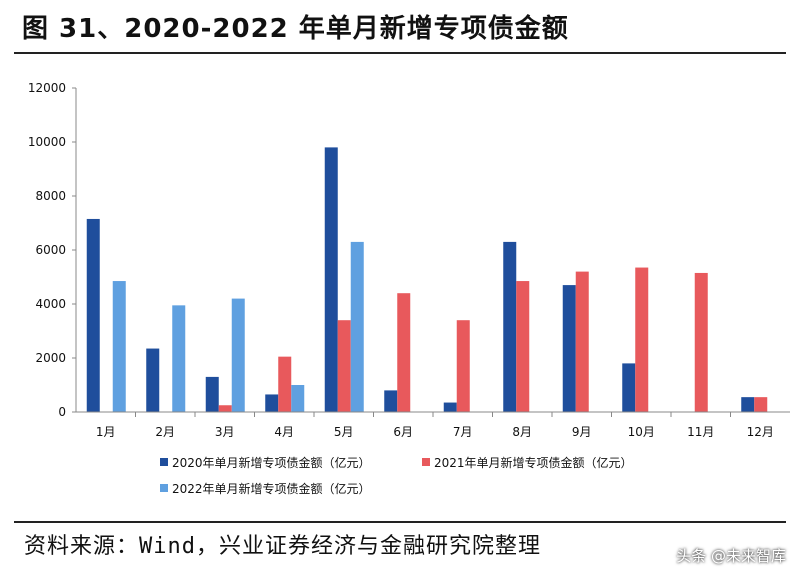 This screenshot has width=800, height=582. Describe the element at coordinates (282, 546) in the screenshot. I see `source-note: 资料来源：Wind，兴业证券经济与金融研究院整理` at that location.